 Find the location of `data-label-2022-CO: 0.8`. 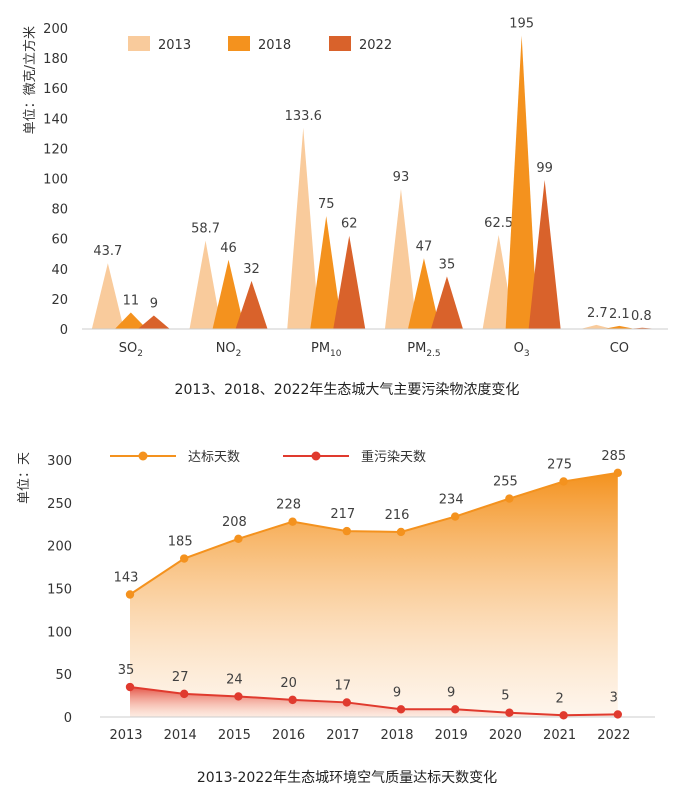

data-label-2022-CO: 0.8 is located at coordinates (641, 316).